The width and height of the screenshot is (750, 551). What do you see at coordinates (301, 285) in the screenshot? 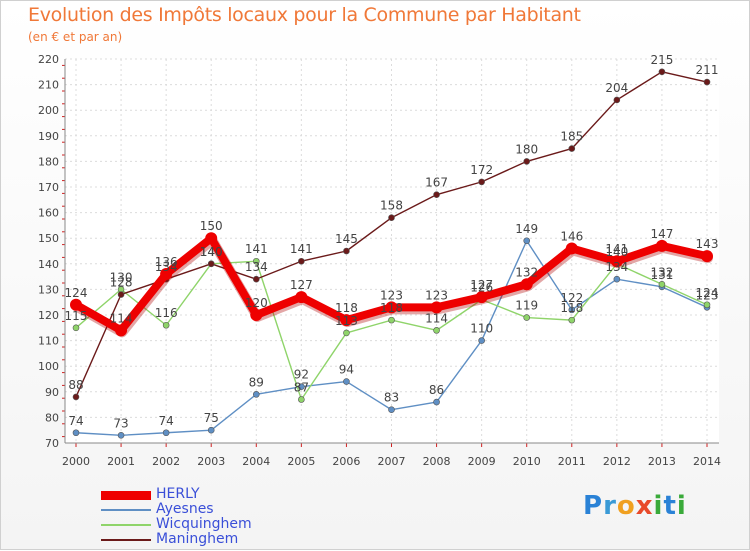
I see `data-label: 127` at bounding box center [301, 285].